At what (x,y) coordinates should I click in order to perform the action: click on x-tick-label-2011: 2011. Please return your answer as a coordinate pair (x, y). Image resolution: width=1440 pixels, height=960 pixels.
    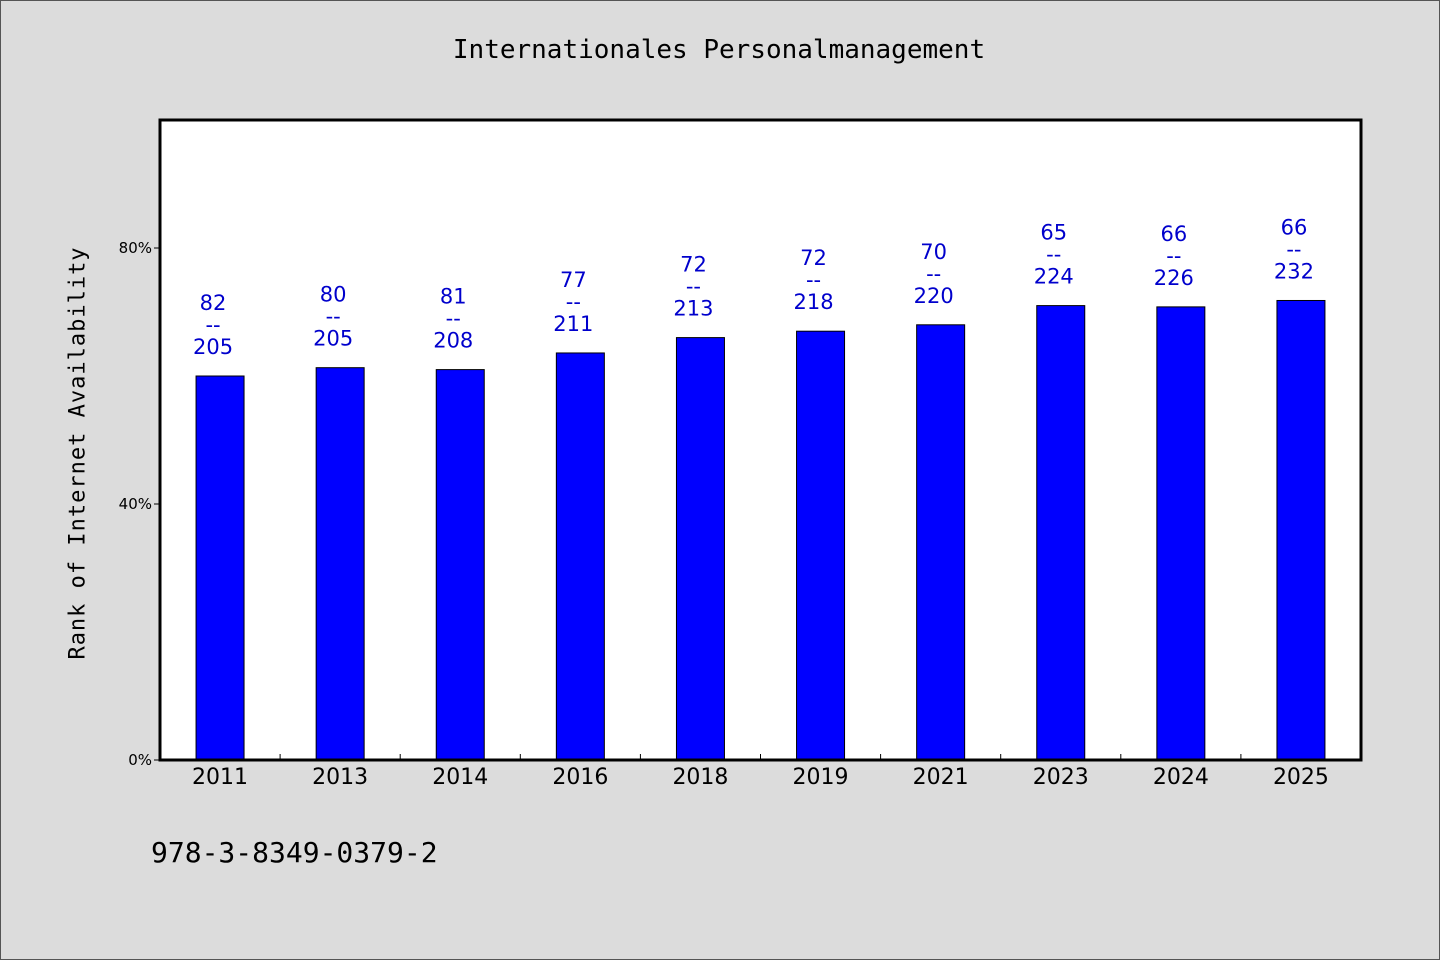
    Looking at the image, I should click on (220, 777).